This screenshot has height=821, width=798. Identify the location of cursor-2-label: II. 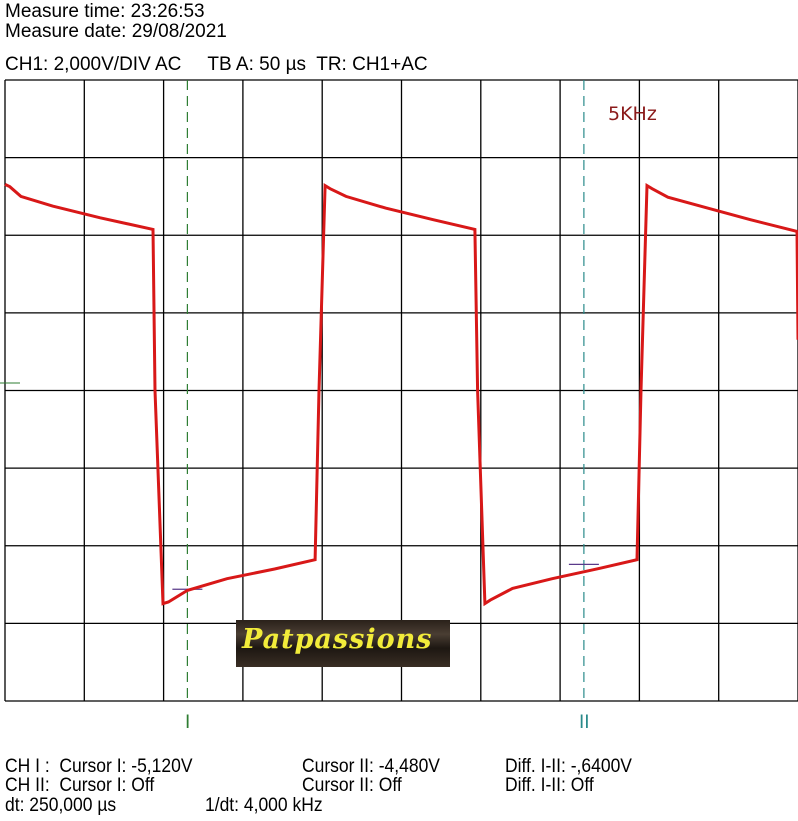
(584, 722).